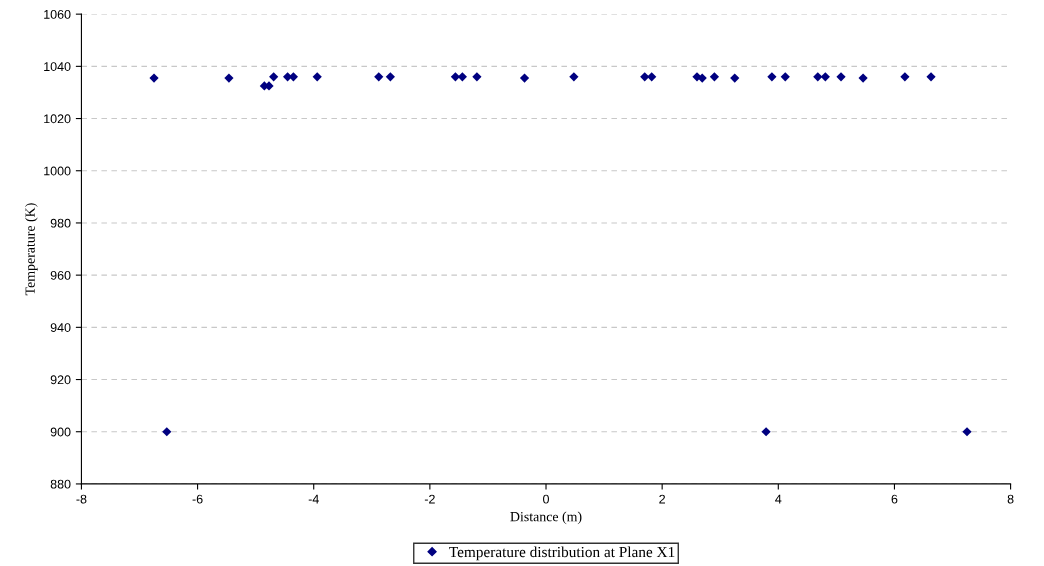 The width and height of the screenshot is (1044, 566). I want to click on y-axis-title: Temperature (K), so click(31, 249).